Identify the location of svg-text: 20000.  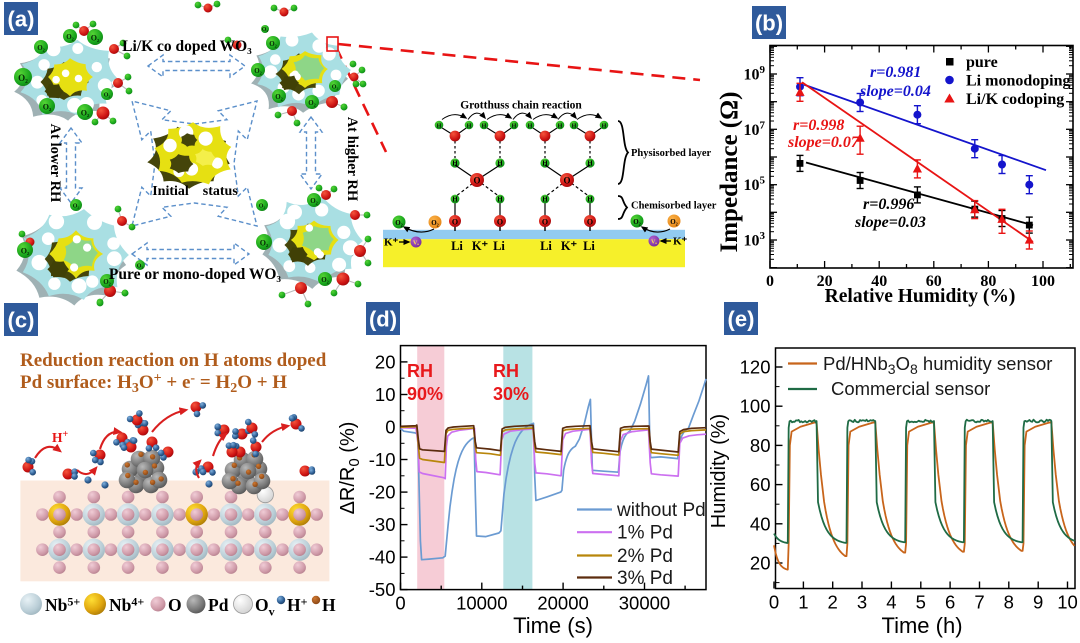
(562, 603).